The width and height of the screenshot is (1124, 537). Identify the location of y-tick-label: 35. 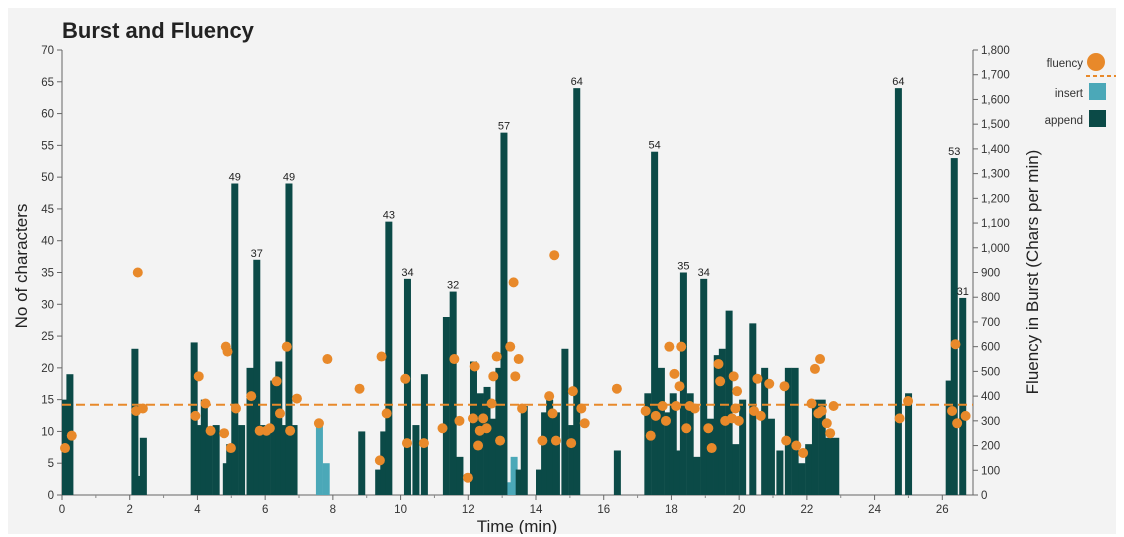
(47, 274).